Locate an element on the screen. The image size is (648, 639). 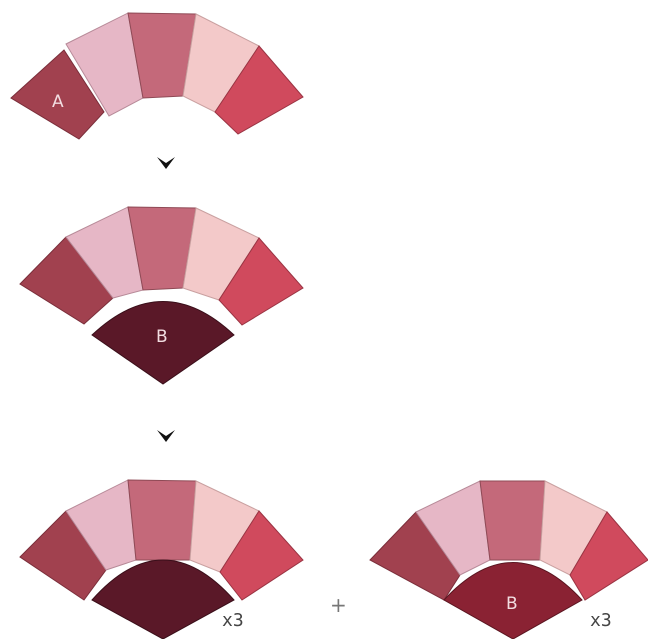
fan-step-1: A is located at coordinates (157, 76).